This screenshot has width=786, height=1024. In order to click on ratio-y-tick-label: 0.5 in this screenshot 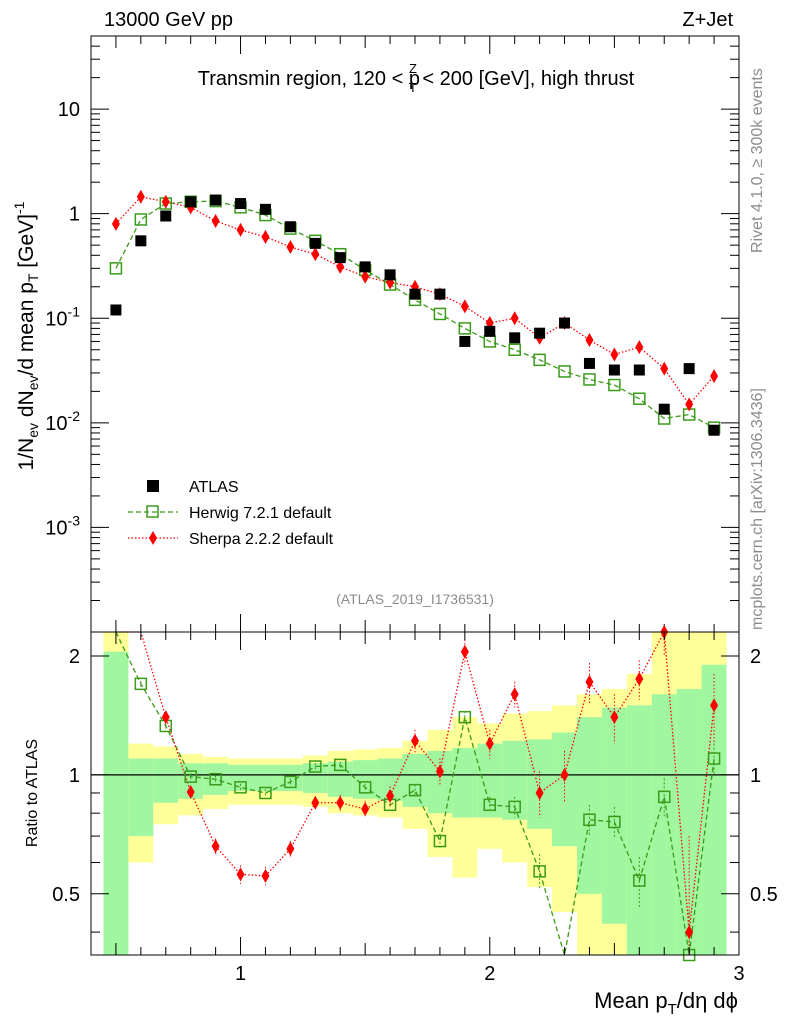, I will do `click(66, 895)`.